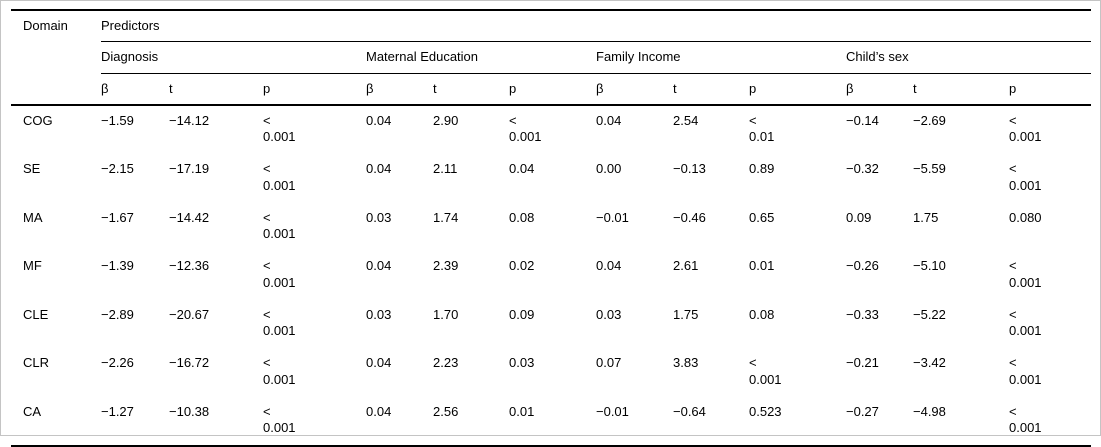  What do you see at coordinates (689, 217) in the screenshot?
I see `cell: −0.46` at bounding box center [689, 217].